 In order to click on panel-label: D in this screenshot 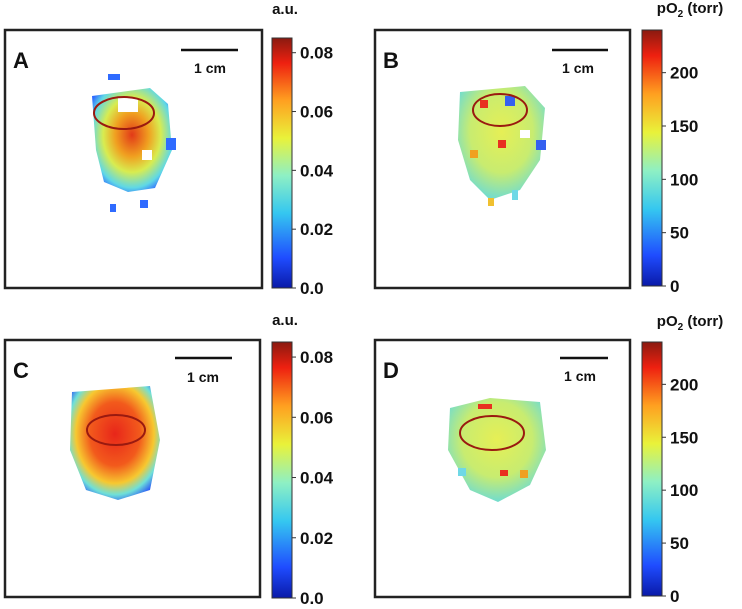, I will do `click(391, 370)`.